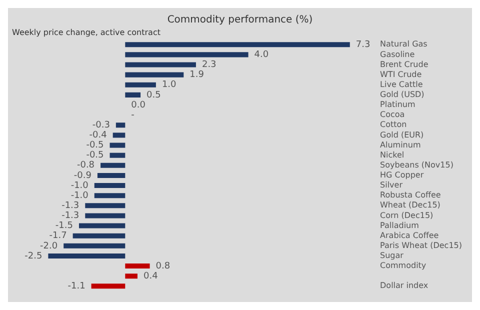 This screenshot has width=480, height=310. What do you see at coordinates (404, 44) in the screenshot?
I see `y-tick-label: Natural Gas` at bounding box center [404, 44].